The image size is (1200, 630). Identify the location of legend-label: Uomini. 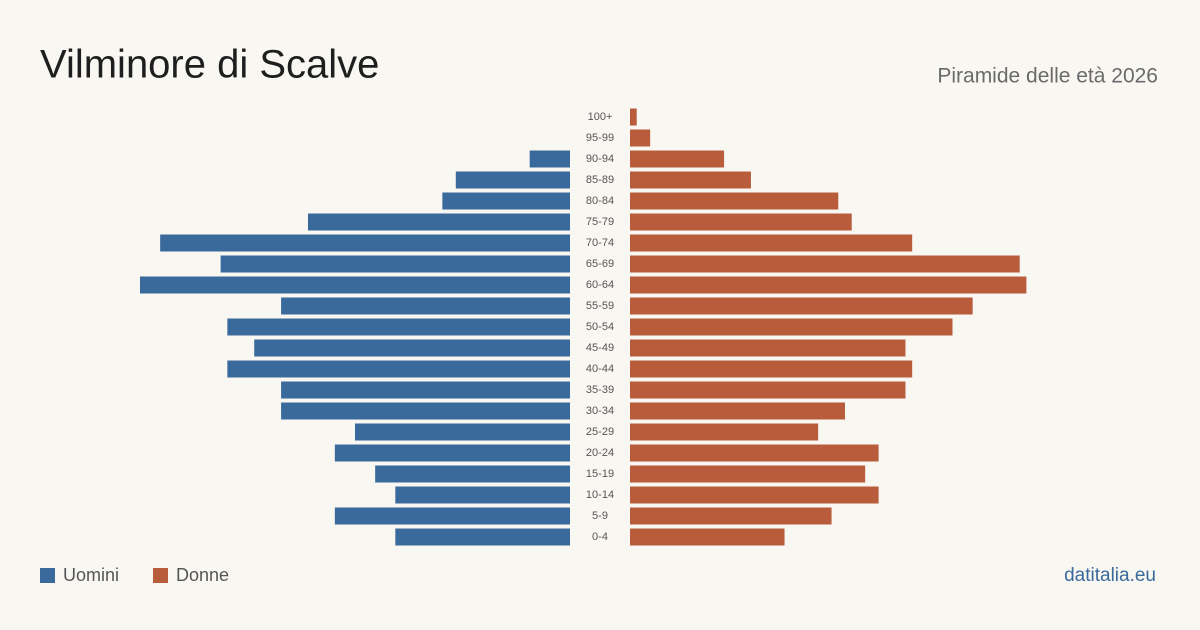
(91, 575).